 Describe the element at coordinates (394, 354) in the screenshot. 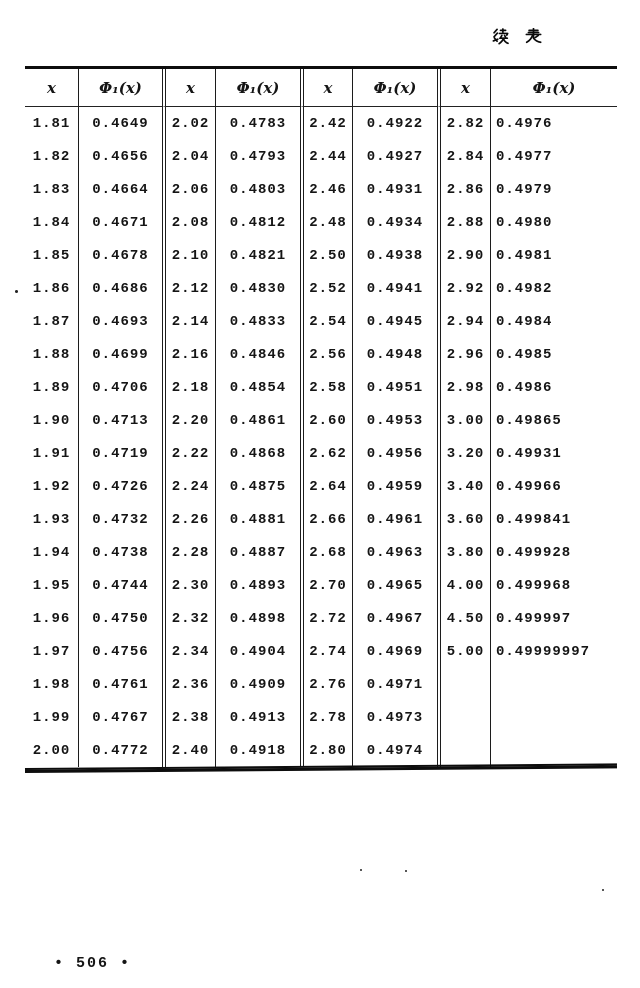

I see `table-cell-phi: 0.4948` at that location.